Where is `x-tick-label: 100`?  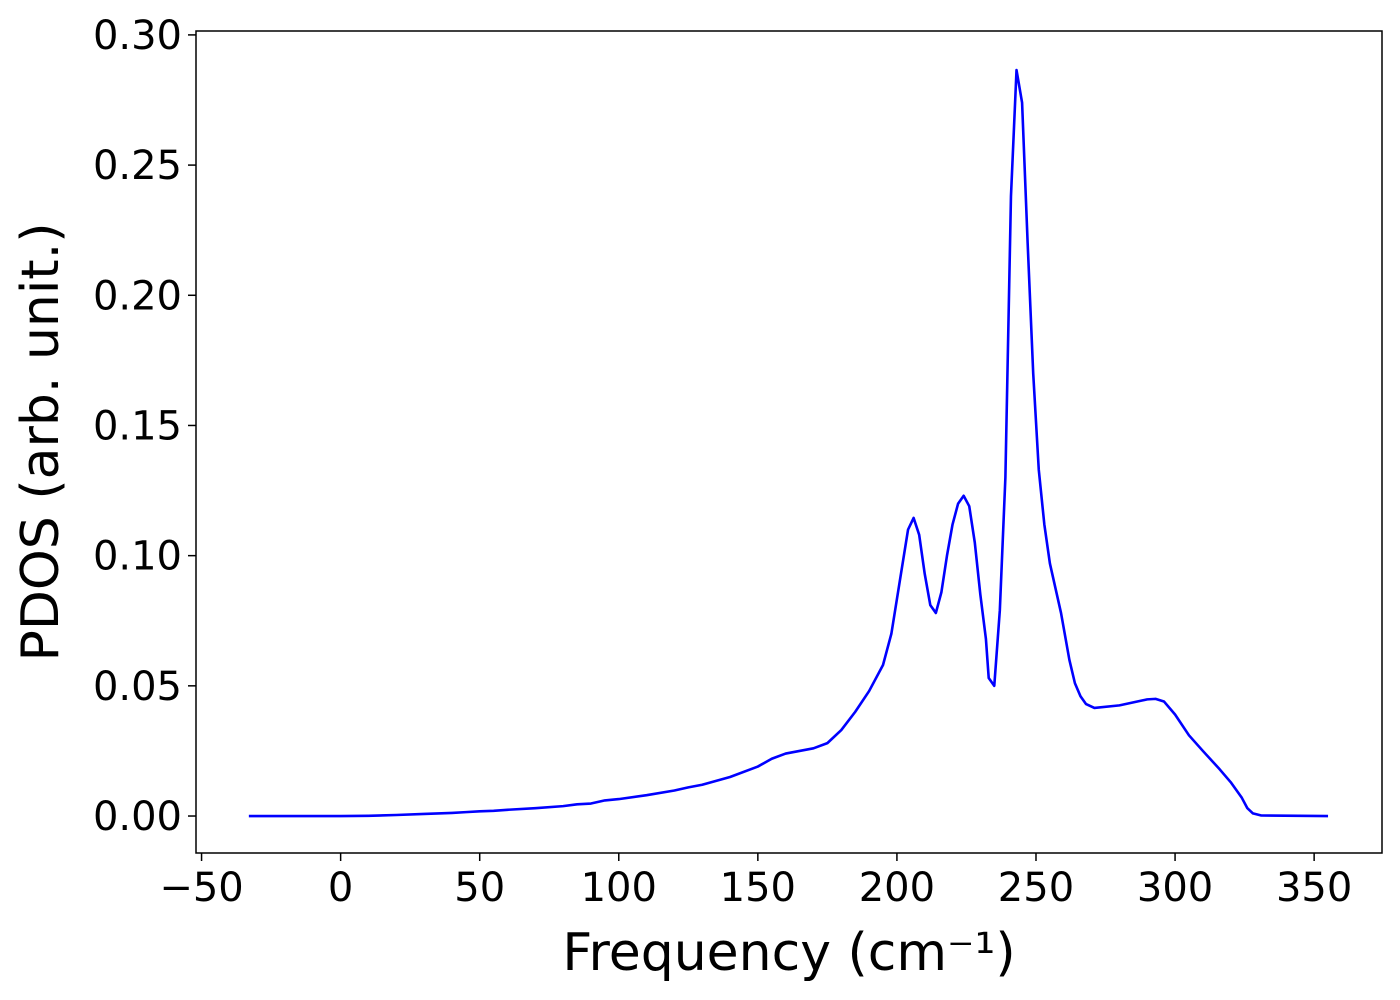 x-tick-label: 100 is located at coordinates (619, 888).